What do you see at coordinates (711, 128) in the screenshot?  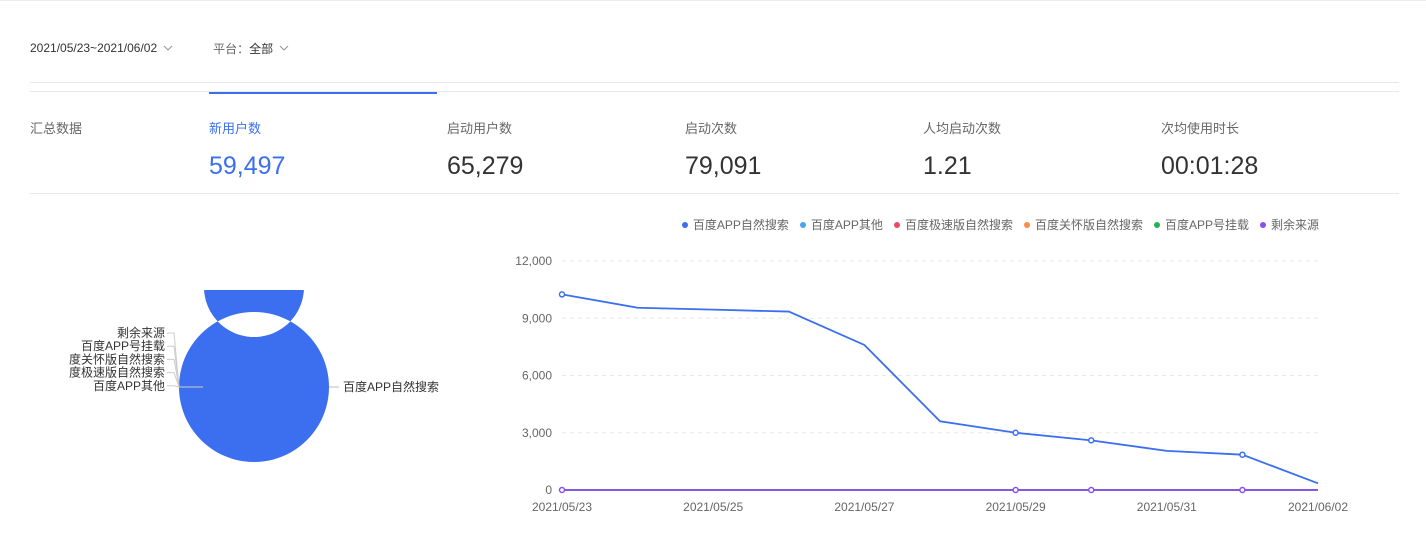 I see `tab-label: 启动次数` at bounding box center [711, 128].